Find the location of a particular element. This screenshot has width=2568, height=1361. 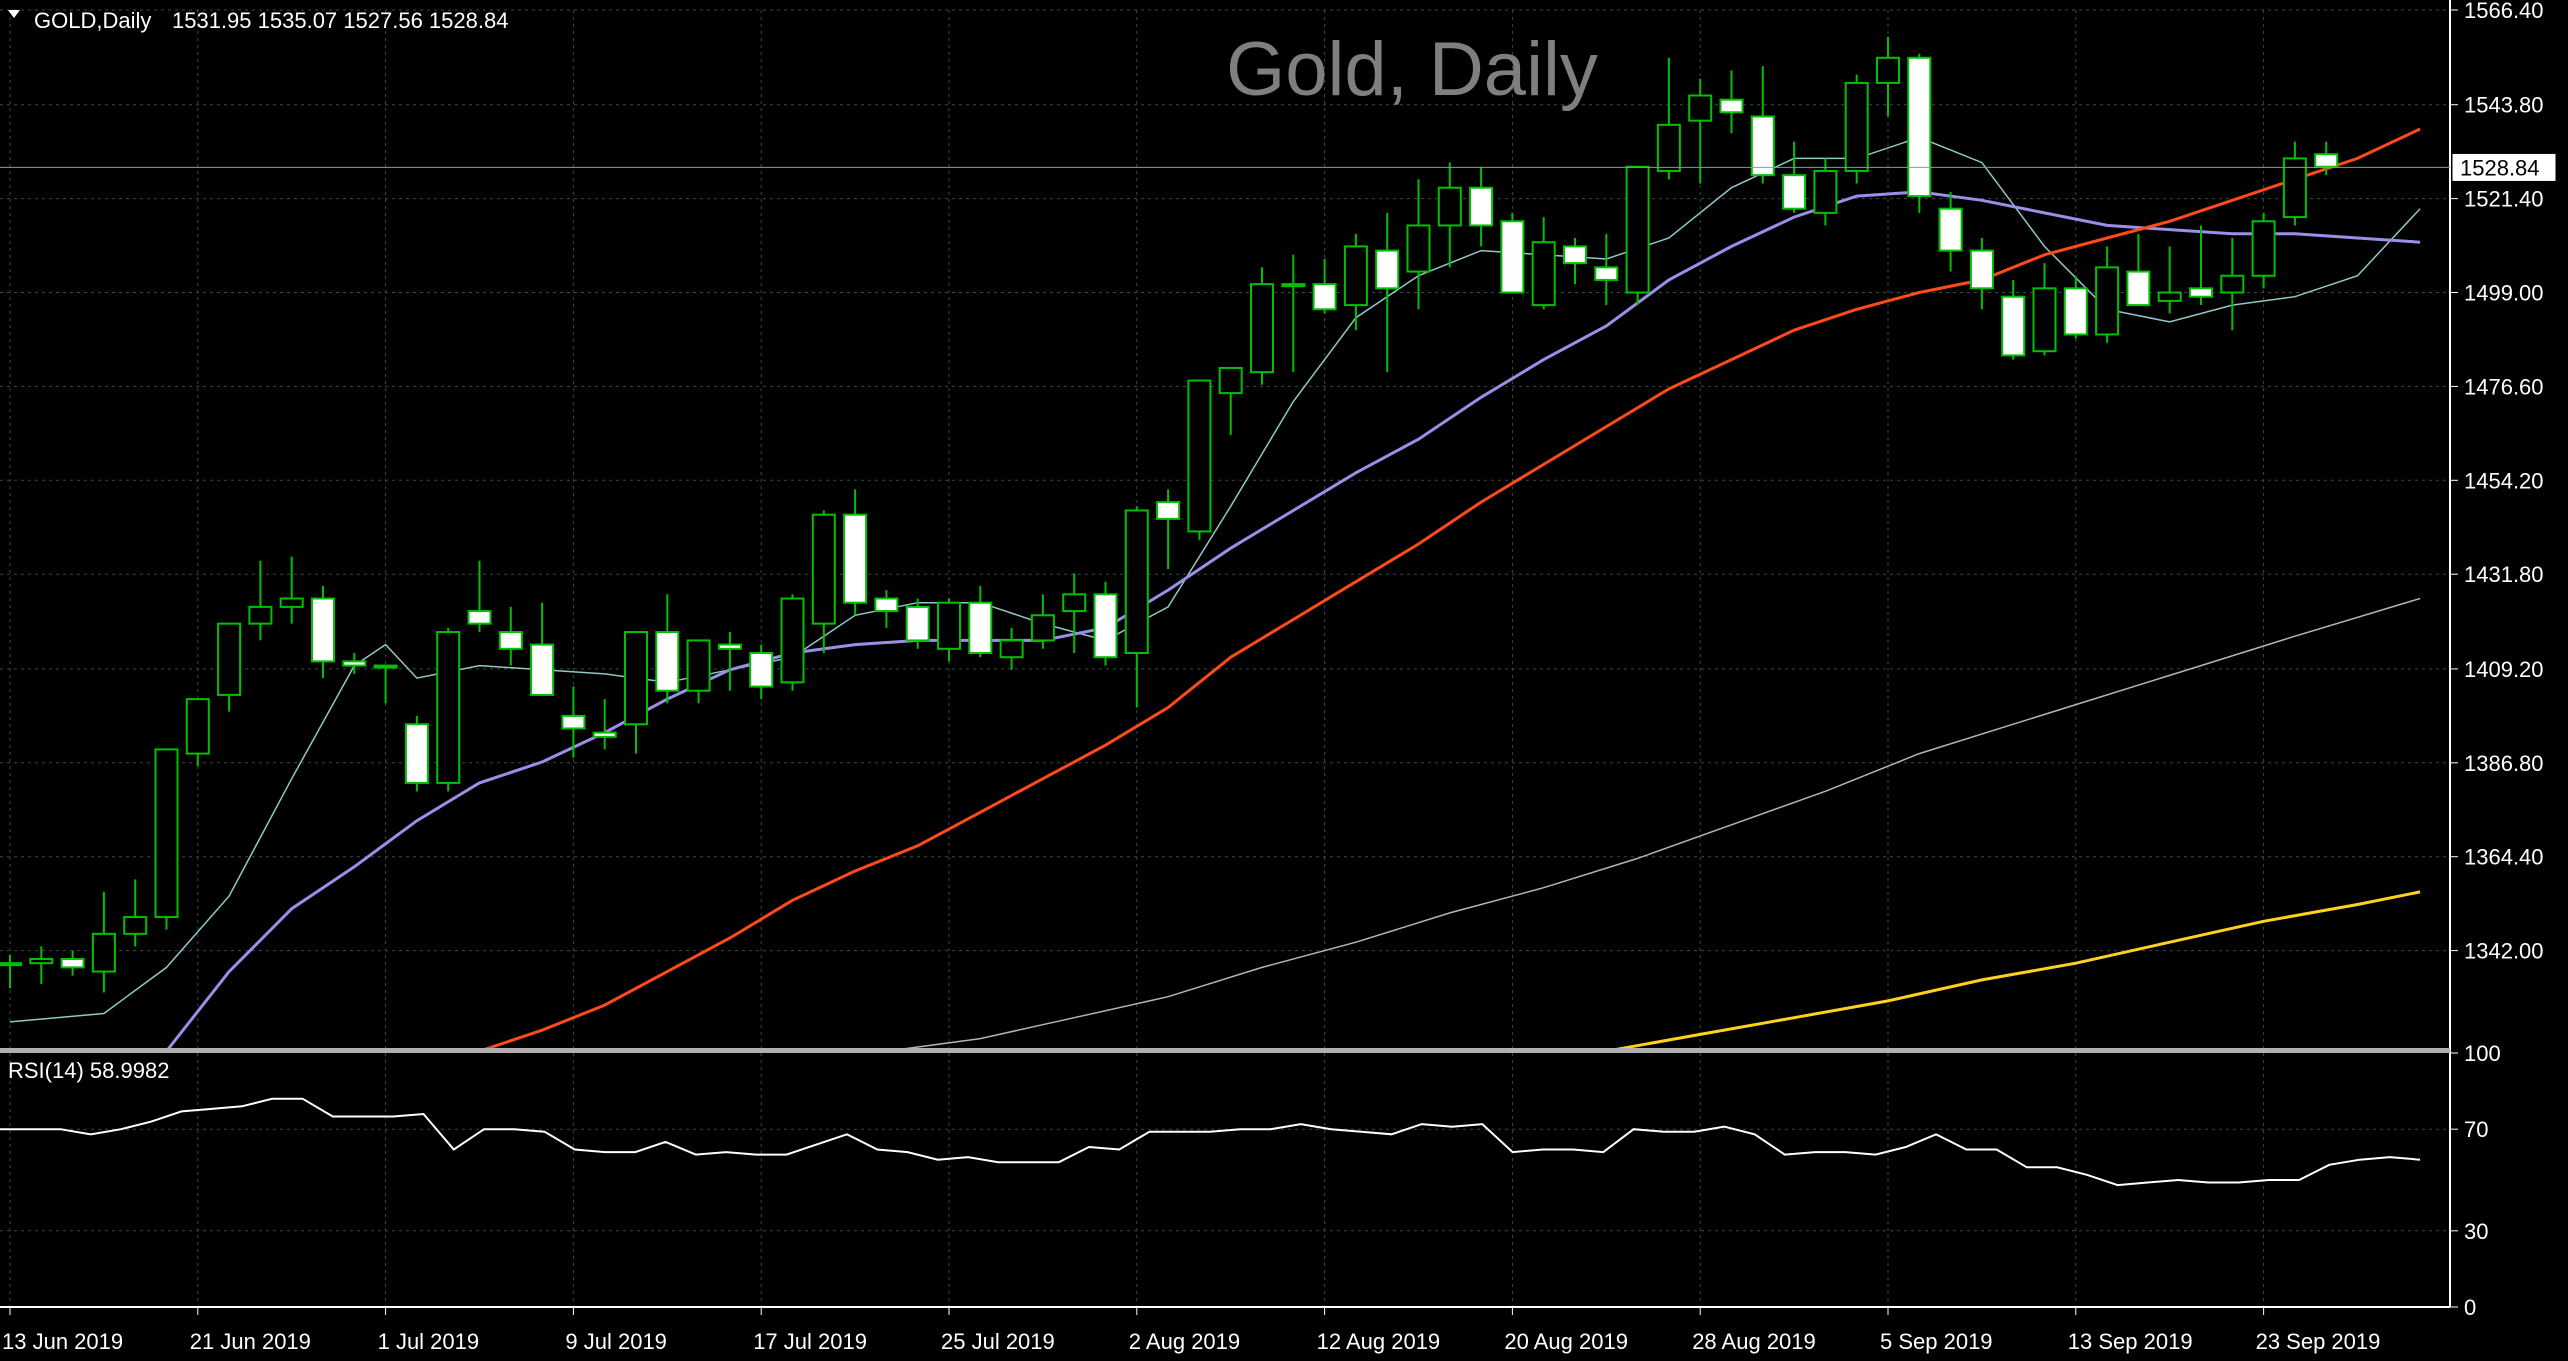

time-tick-label: 23 Sep 2019 is located at coordinates (2318, 1341).